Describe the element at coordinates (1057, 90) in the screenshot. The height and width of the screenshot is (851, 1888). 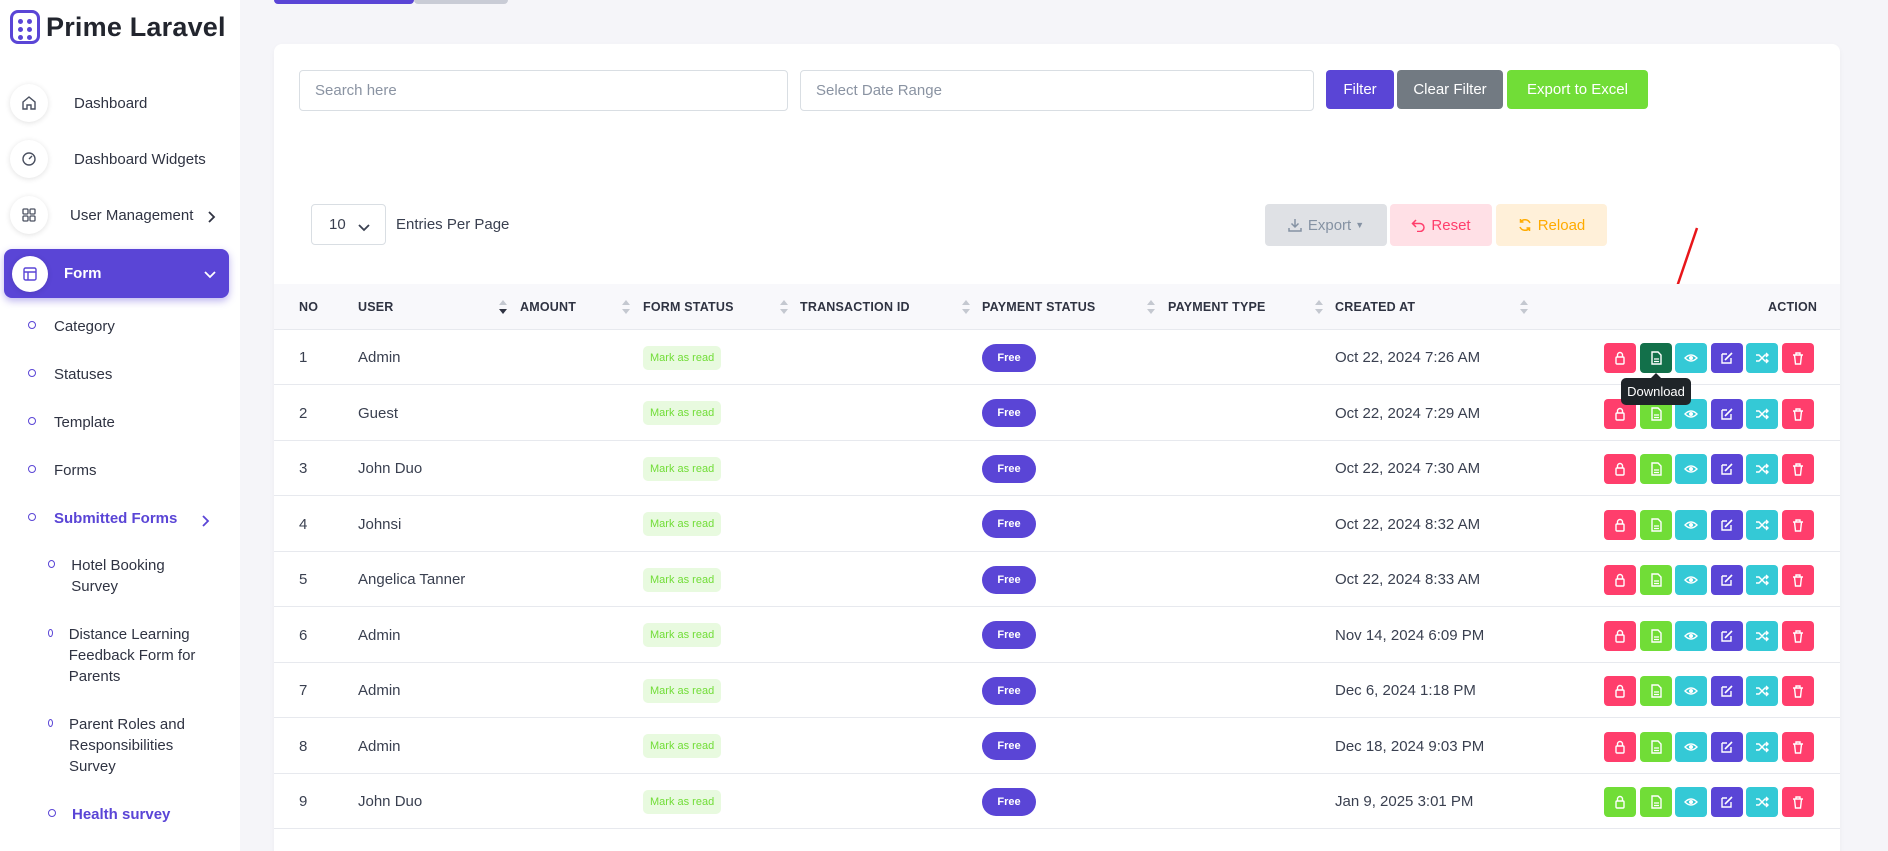
I see `date-range-input: Select Date Range` at that location.